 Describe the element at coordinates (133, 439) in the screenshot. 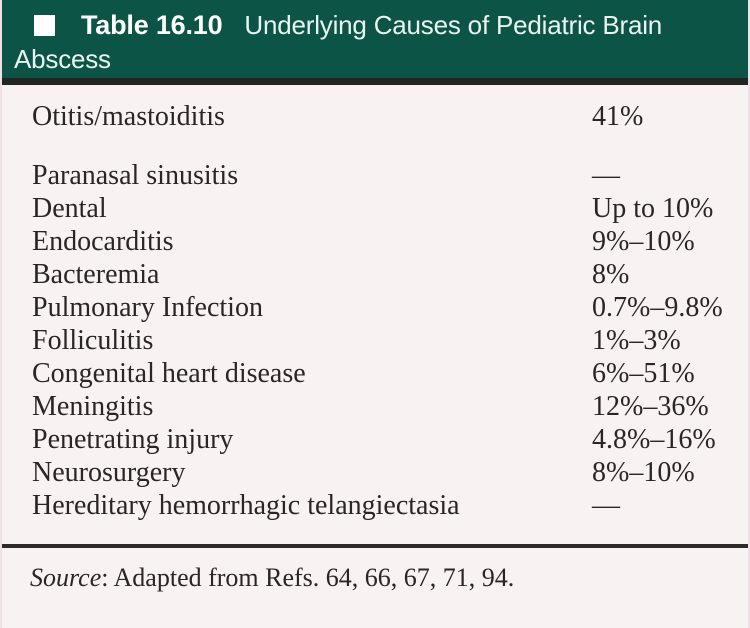

I see `cause-cell: Penetrating injury` at that location.